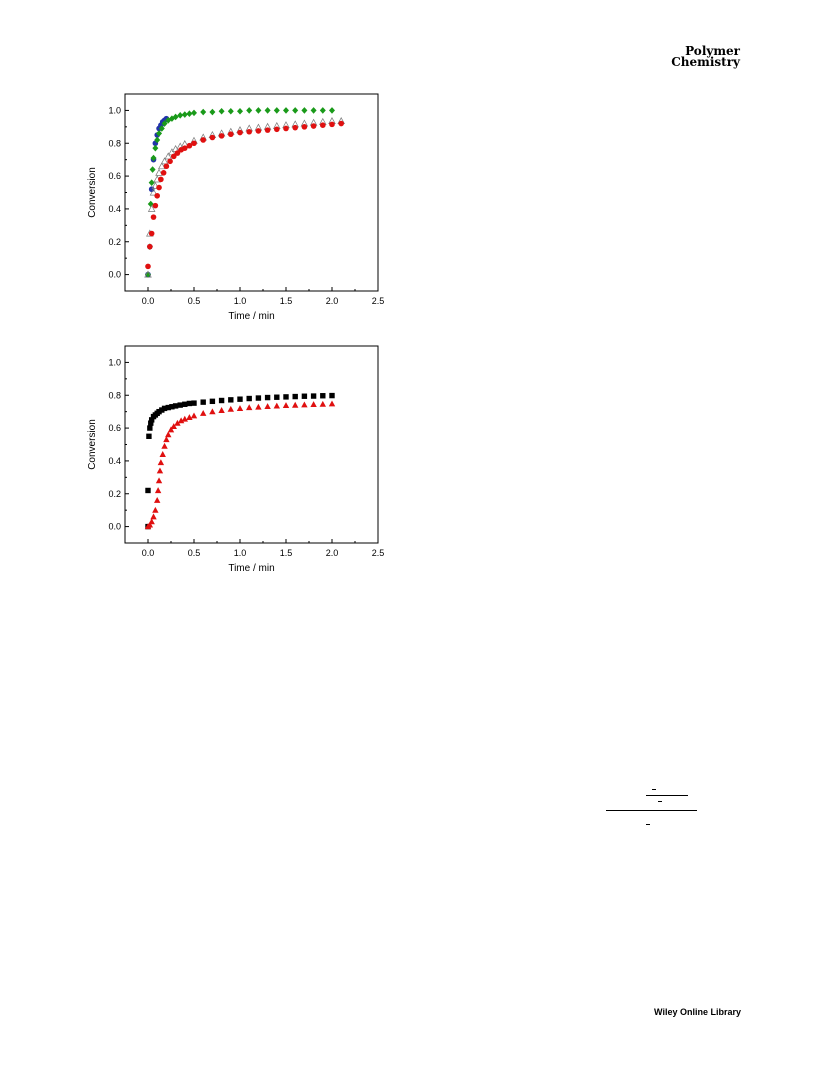  What do you see at coordinates (114, 242) in the screenshot?
I see `y-tick-label: 0.2` at bounding box center [114, 242].